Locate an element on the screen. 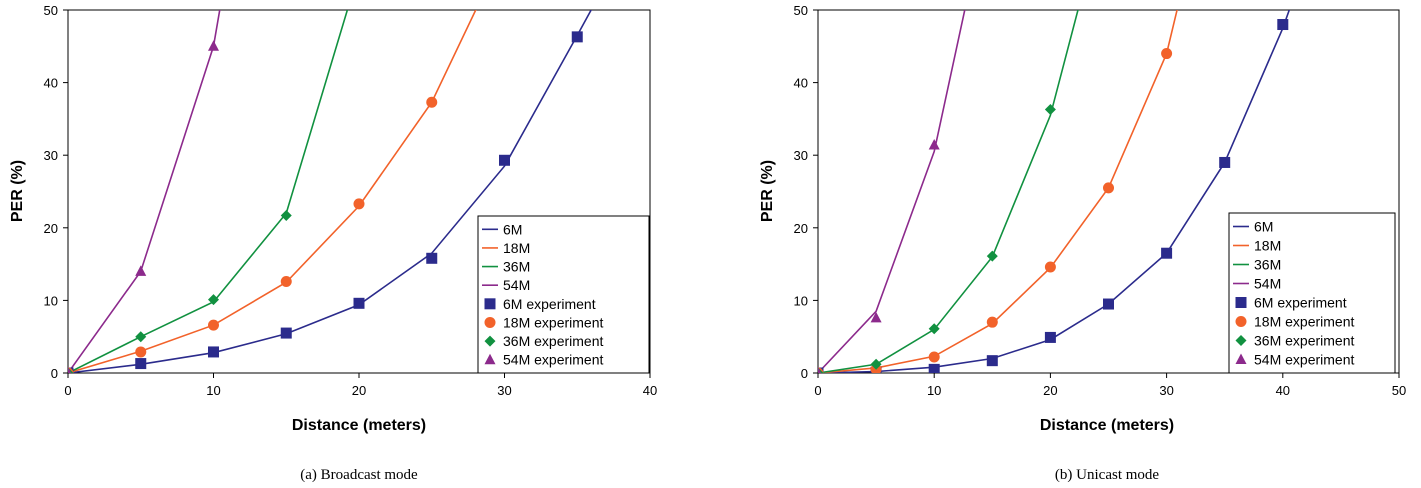 The image size is (1421, 488). legend-item: 18M is located at coordinates (1257, 246).